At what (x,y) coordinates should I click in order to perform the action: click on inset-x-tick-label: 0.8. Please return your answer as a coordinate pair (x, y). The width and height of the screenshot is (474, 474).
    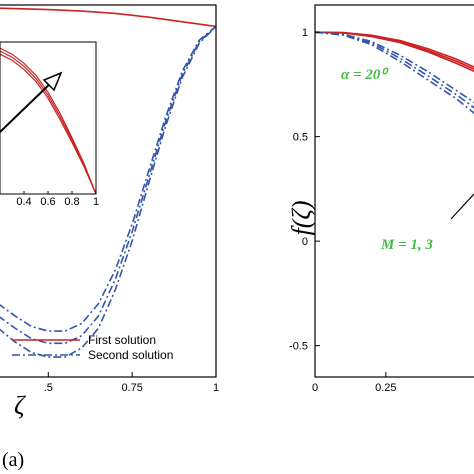
    Looking at the image, I should click on (71, 202).